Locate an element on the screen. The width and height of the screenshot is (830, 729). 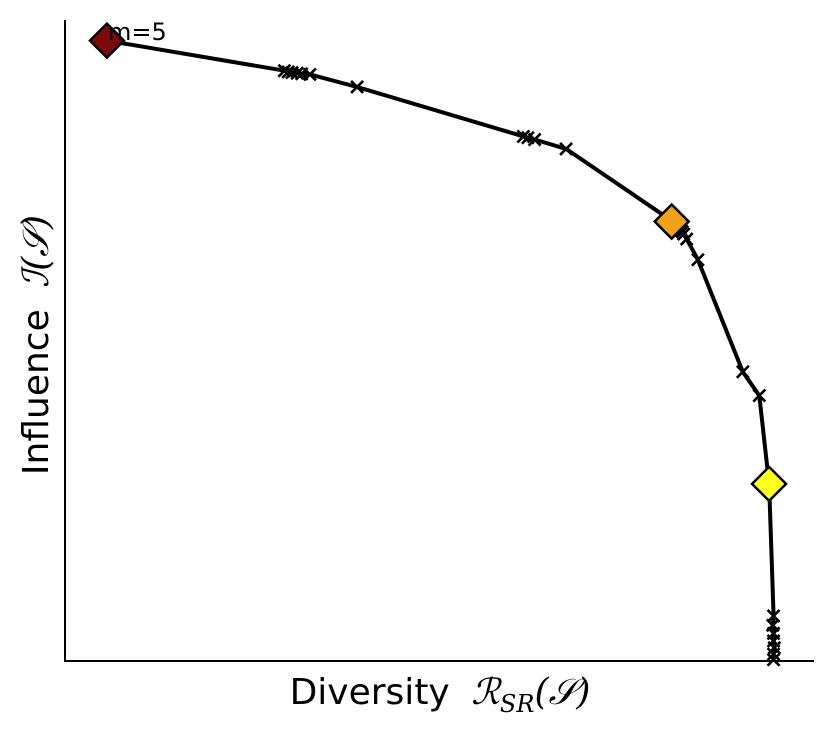
y-axis-label: Influence ℐ(𝒮) is located at coordinates (36, 345).